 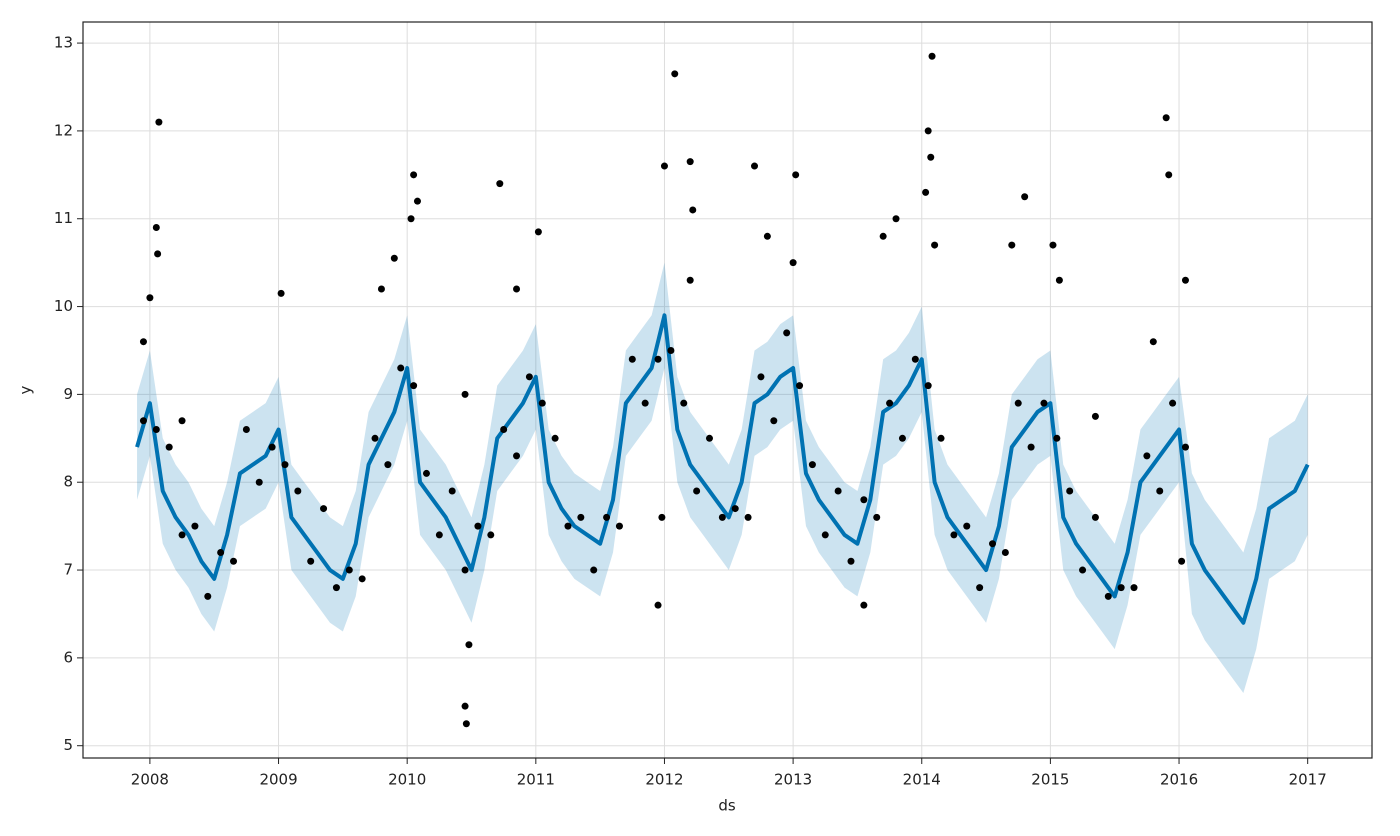 What do you see at coordinates (68, 570) in the screenshot?
I see `y-tick-label: 7` at bounding box center [68, 570].